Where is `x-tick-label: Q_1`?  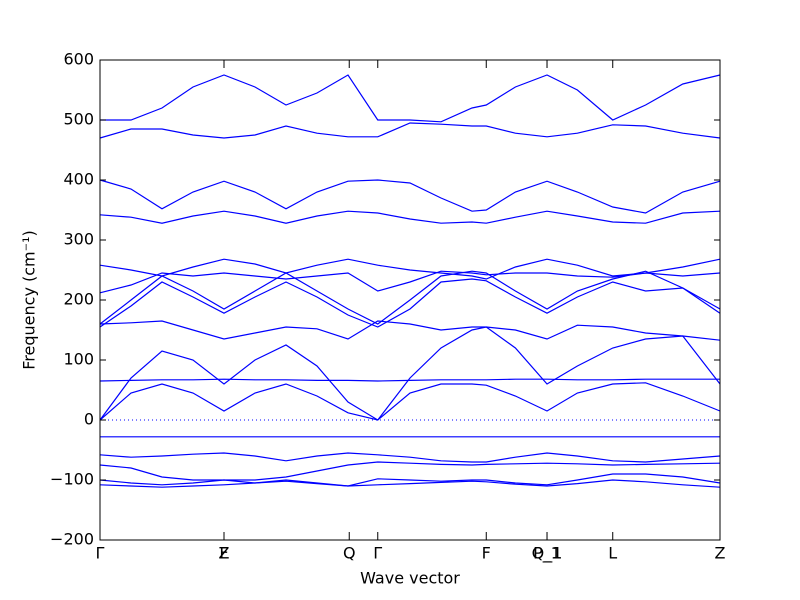 x-tick-label: Q_1 is located at coordinates (547, 554).